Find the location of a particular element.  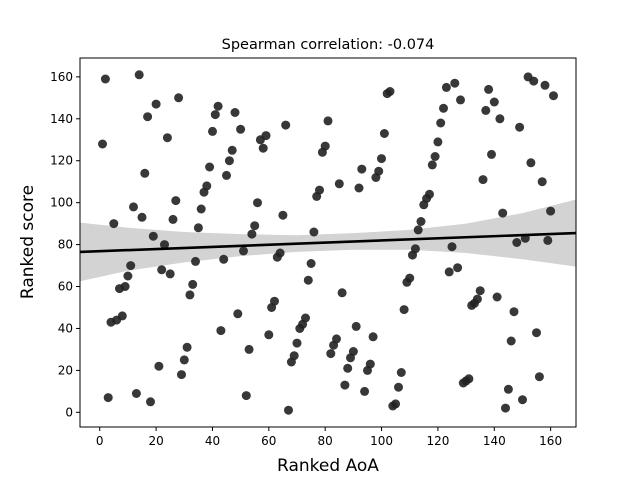

y-tick-label: 40 is located at coordinates (65, 328).